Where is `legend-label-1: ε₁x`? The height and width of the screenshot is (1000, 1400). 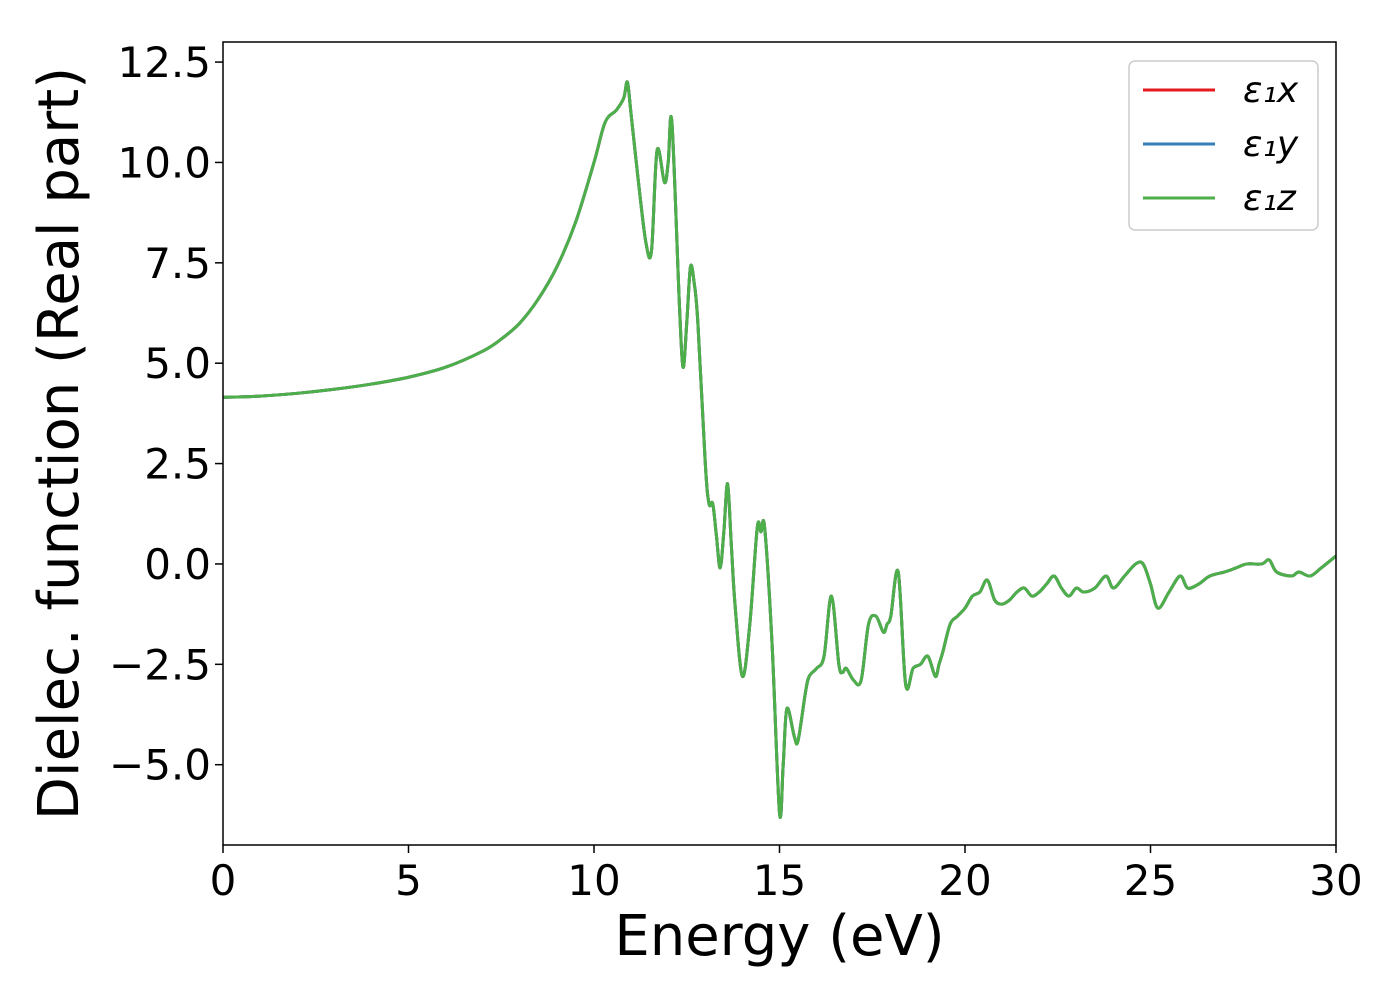 legend-label-1: ε₁x is located at coordinates (1271, 90).